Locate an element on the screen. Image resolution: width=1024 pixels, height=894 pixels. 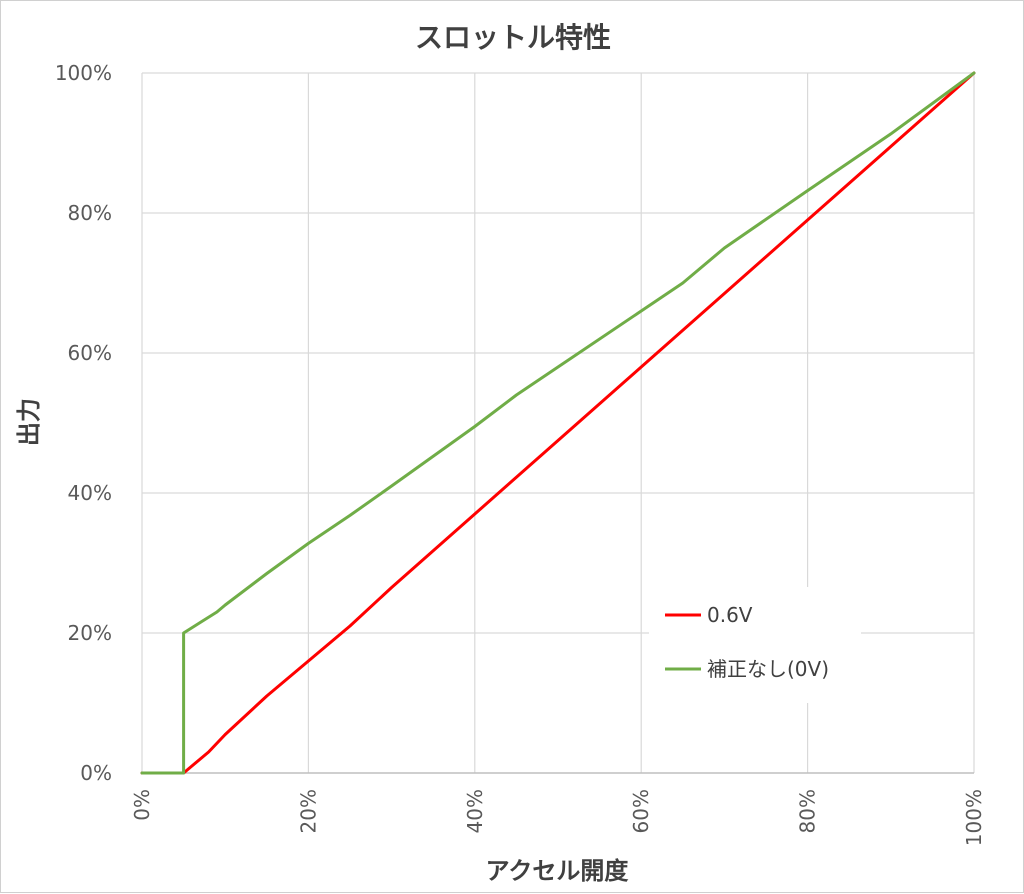
legend: 0.6V 補正なし(0V) is located at coordinates (755, 645).